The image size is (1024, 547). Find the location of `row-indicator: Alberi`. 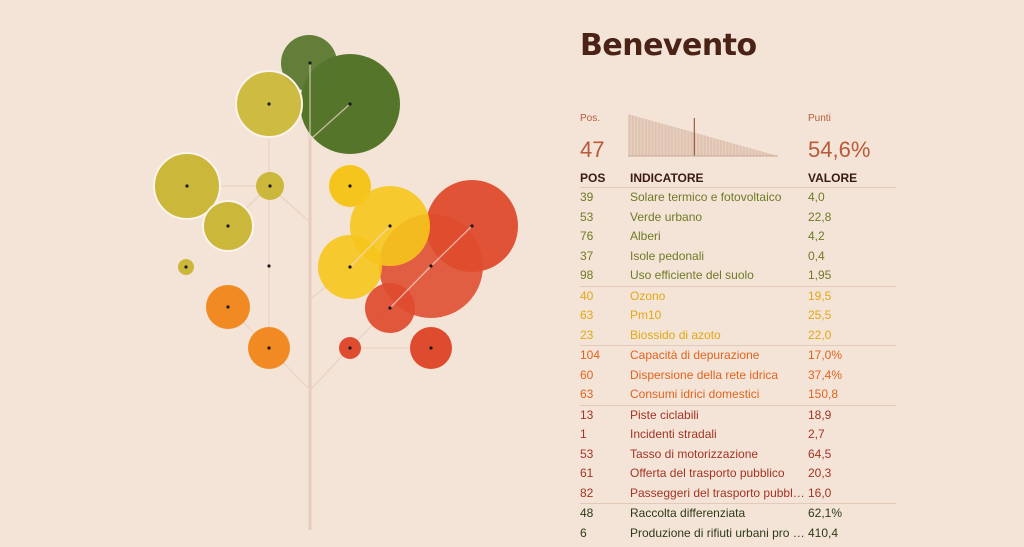

row-indicator: Alberi is located at coordinates (645, 236).